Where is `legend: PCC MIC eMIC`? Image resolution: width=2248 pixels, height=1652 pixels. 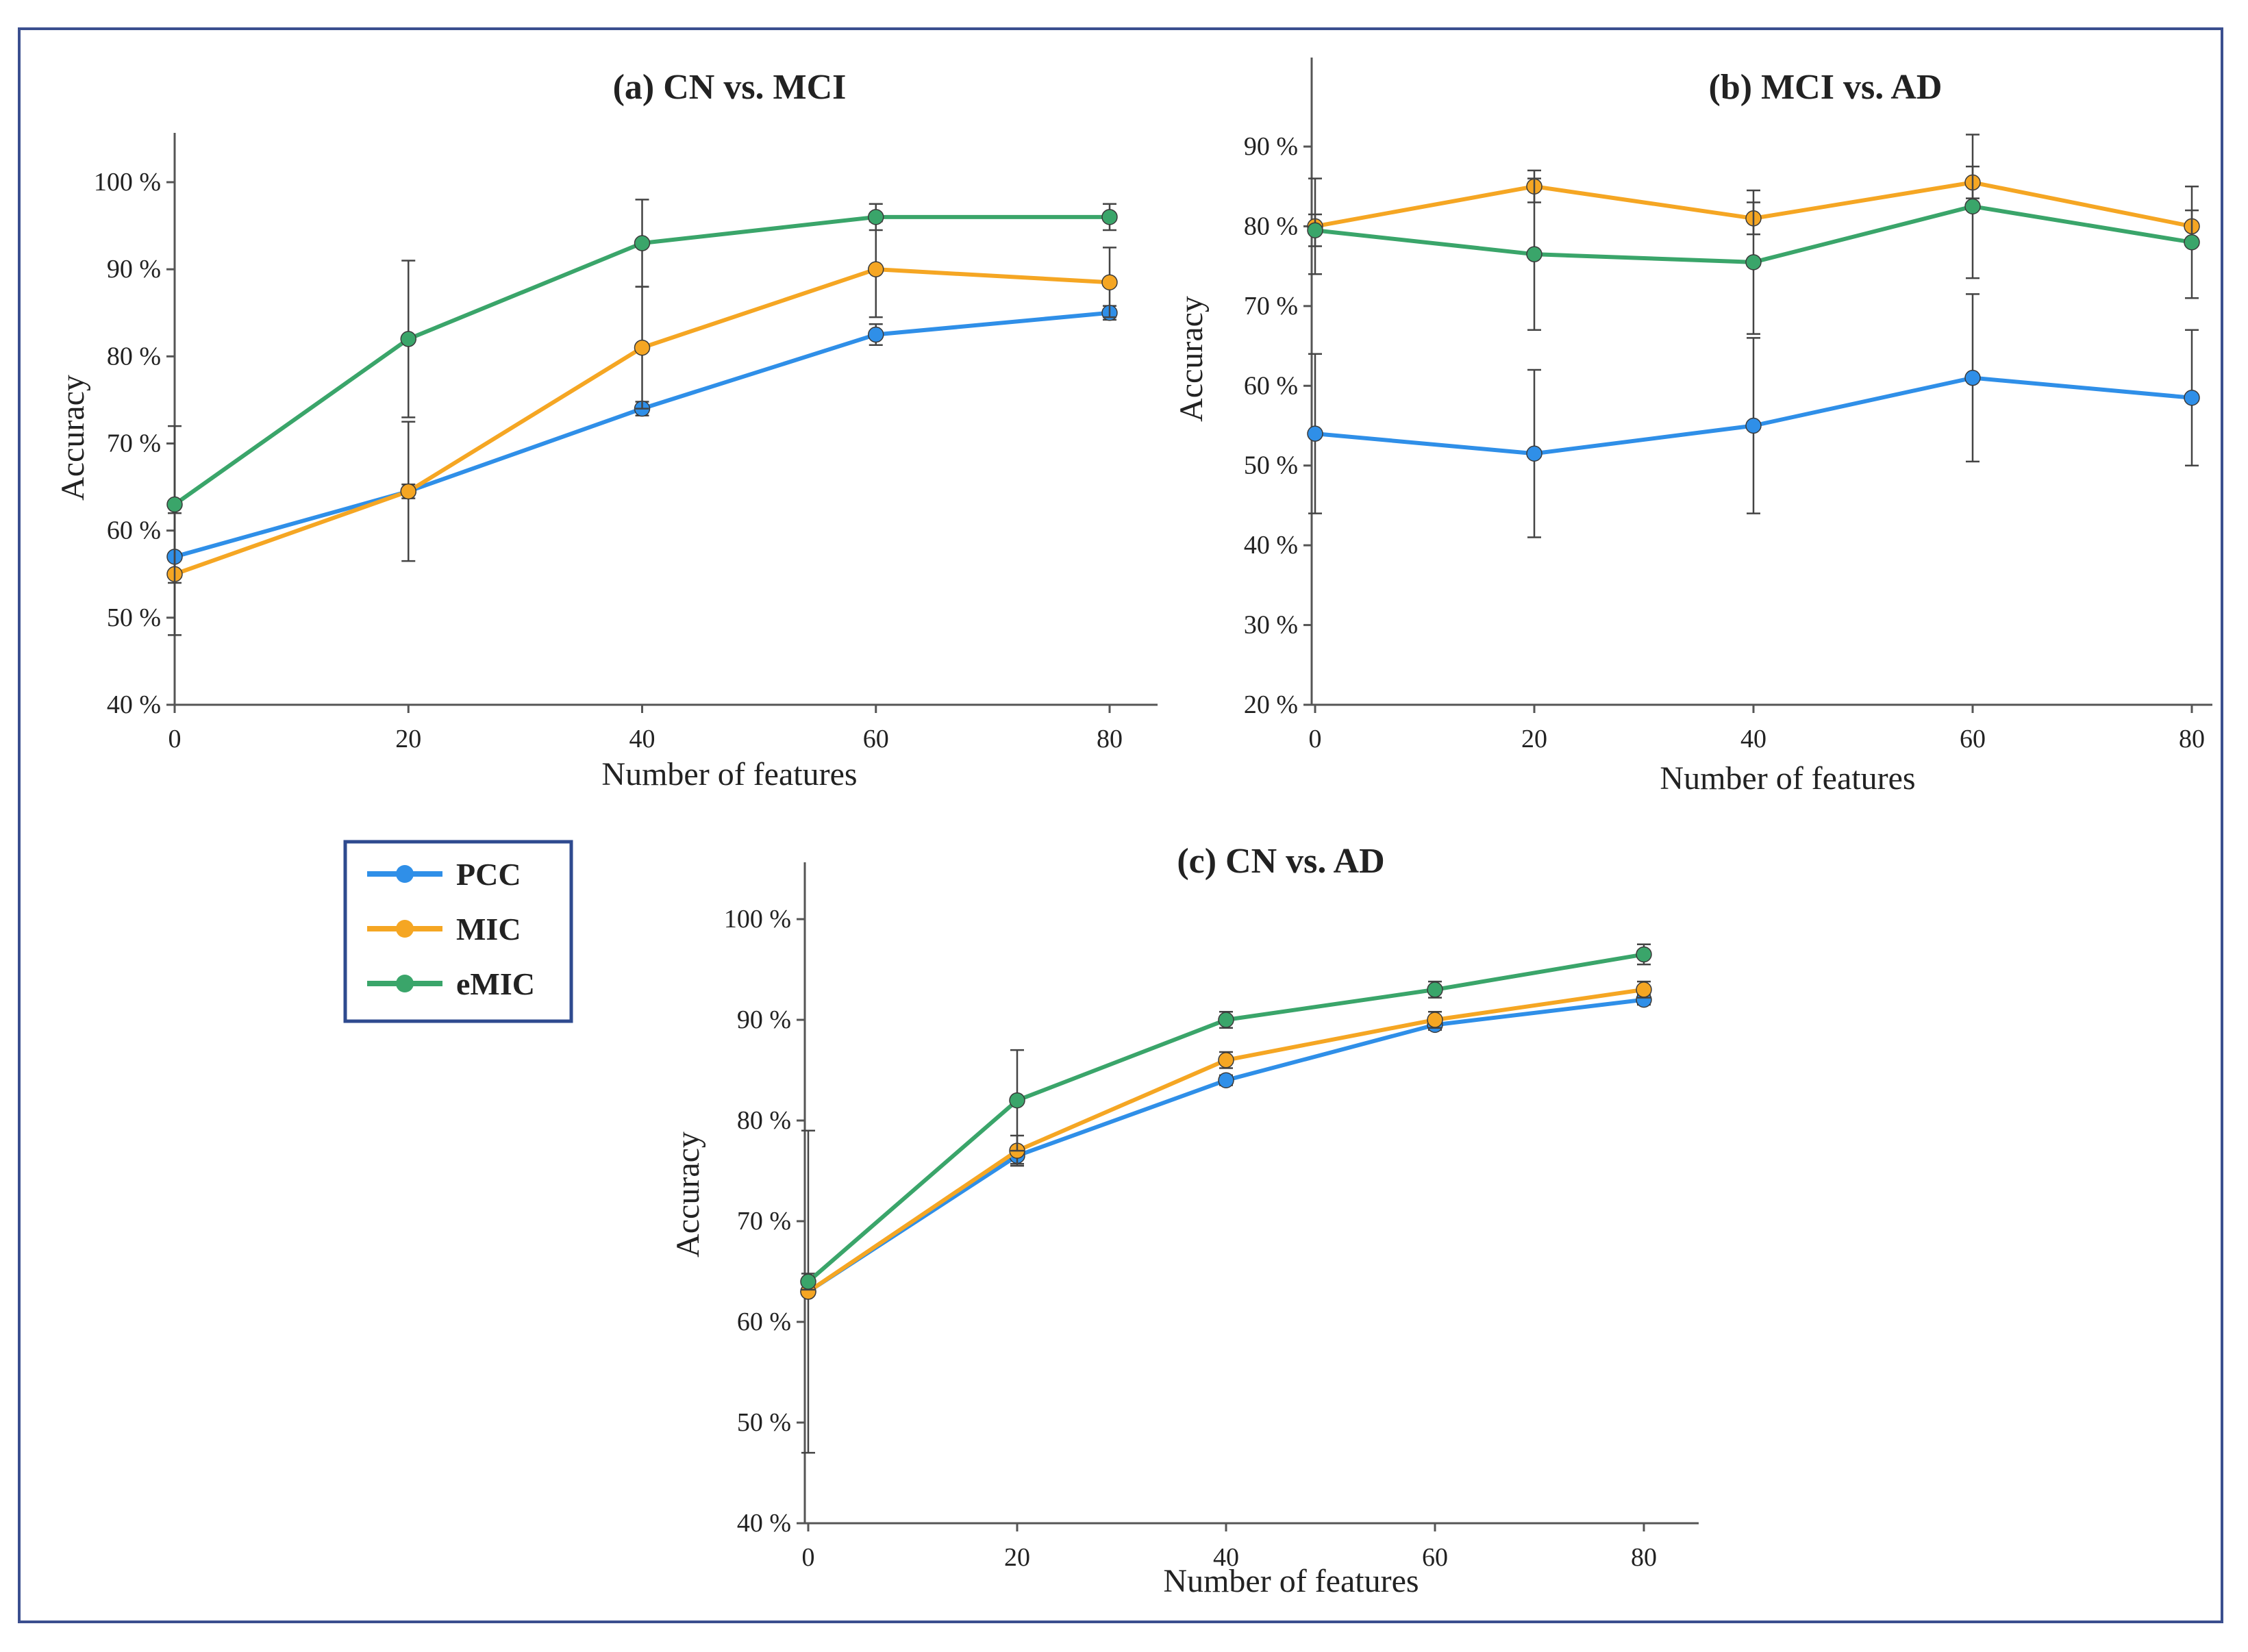 legend: PCC MIC eMIC is located at coordinates (458, 931).